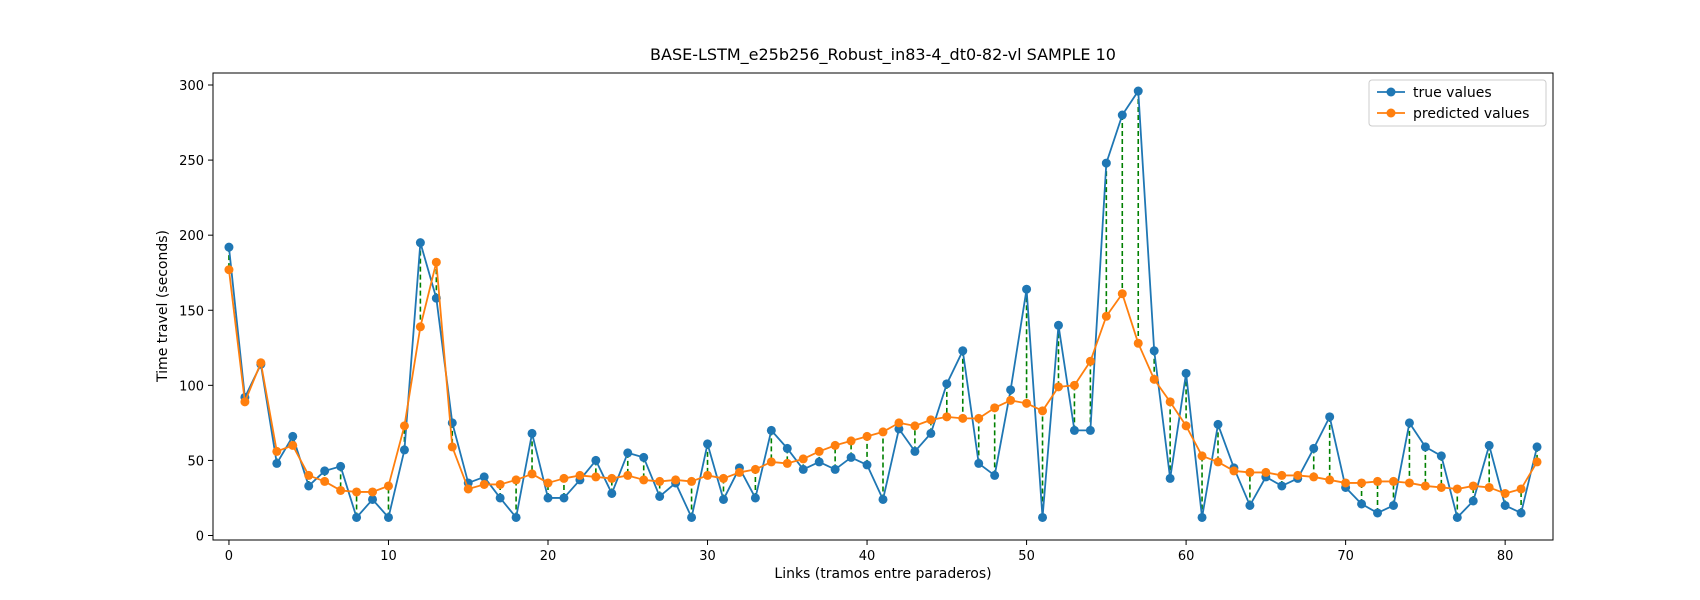 The width and height of the screenshot is (1700, 600). What do you see at coordinates (388, 556) in the screenshot?
I see `x-tick-label: 10` at bounding box center [388, 556].